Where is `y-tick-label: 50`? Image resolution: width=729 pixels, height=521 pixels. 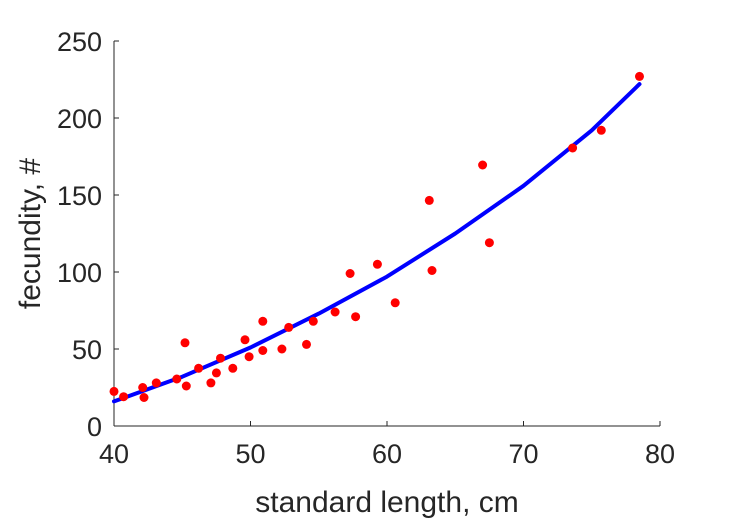
y-tick-label: 50 is located at coordinates (87, 350).